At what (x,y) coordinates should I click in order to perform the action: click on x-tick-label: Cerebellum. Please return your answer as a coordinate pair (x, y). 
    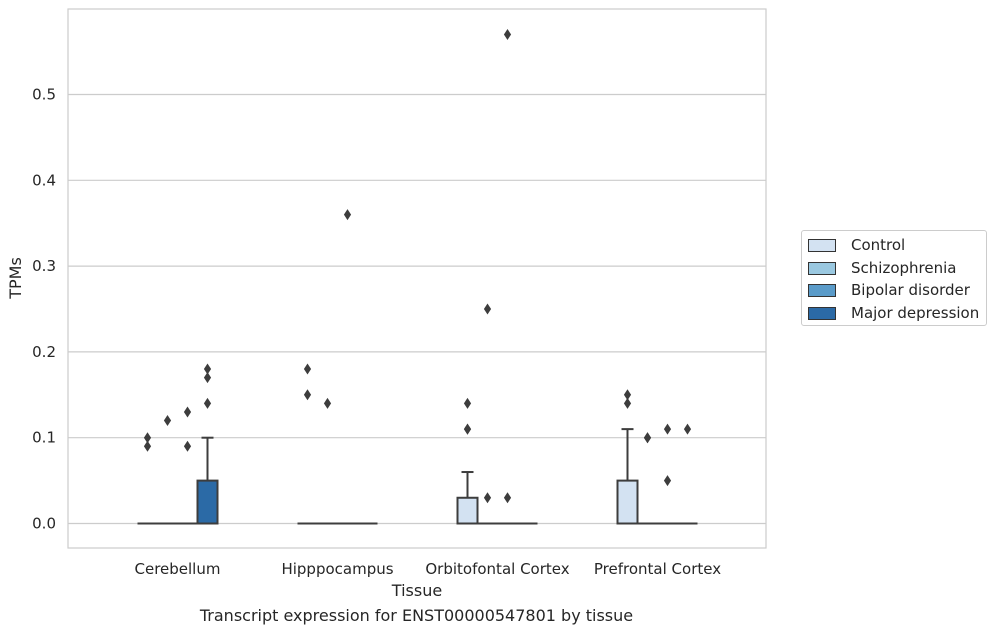
    Looking at the image, I should click on (178, 569).